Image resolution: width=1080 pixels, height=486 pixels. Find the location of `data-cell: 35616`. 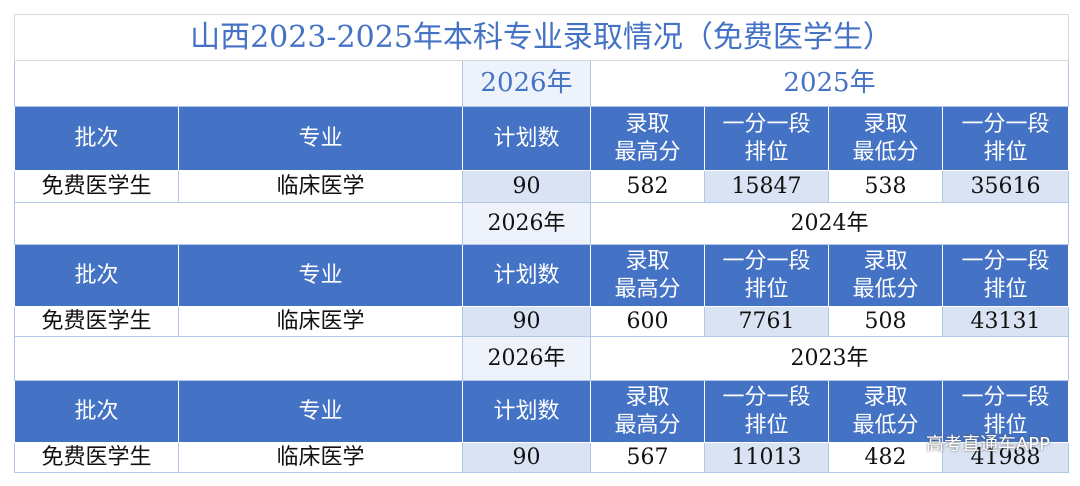

data-cell: 35616 is located at coordinates (1005, 186).